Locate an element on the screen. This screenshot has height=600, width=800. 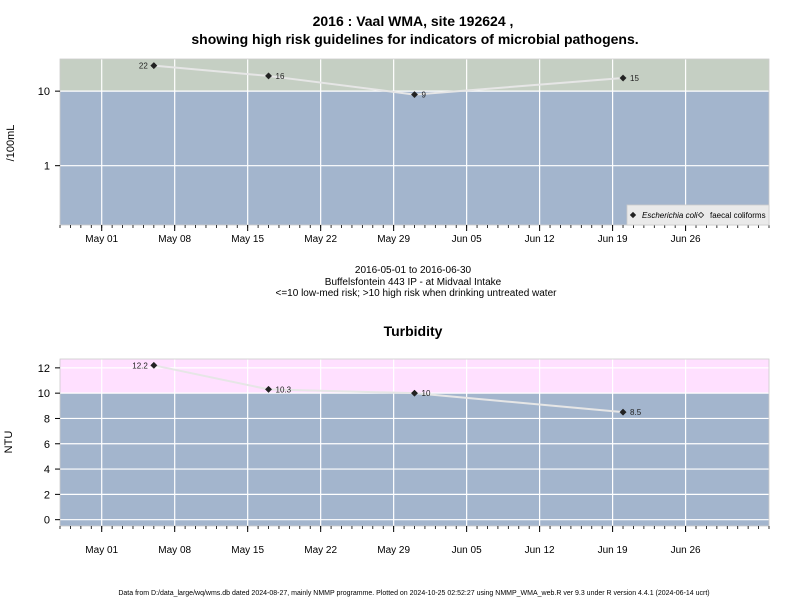
y-tick-label: 6 is located at coordinates (47, 445).